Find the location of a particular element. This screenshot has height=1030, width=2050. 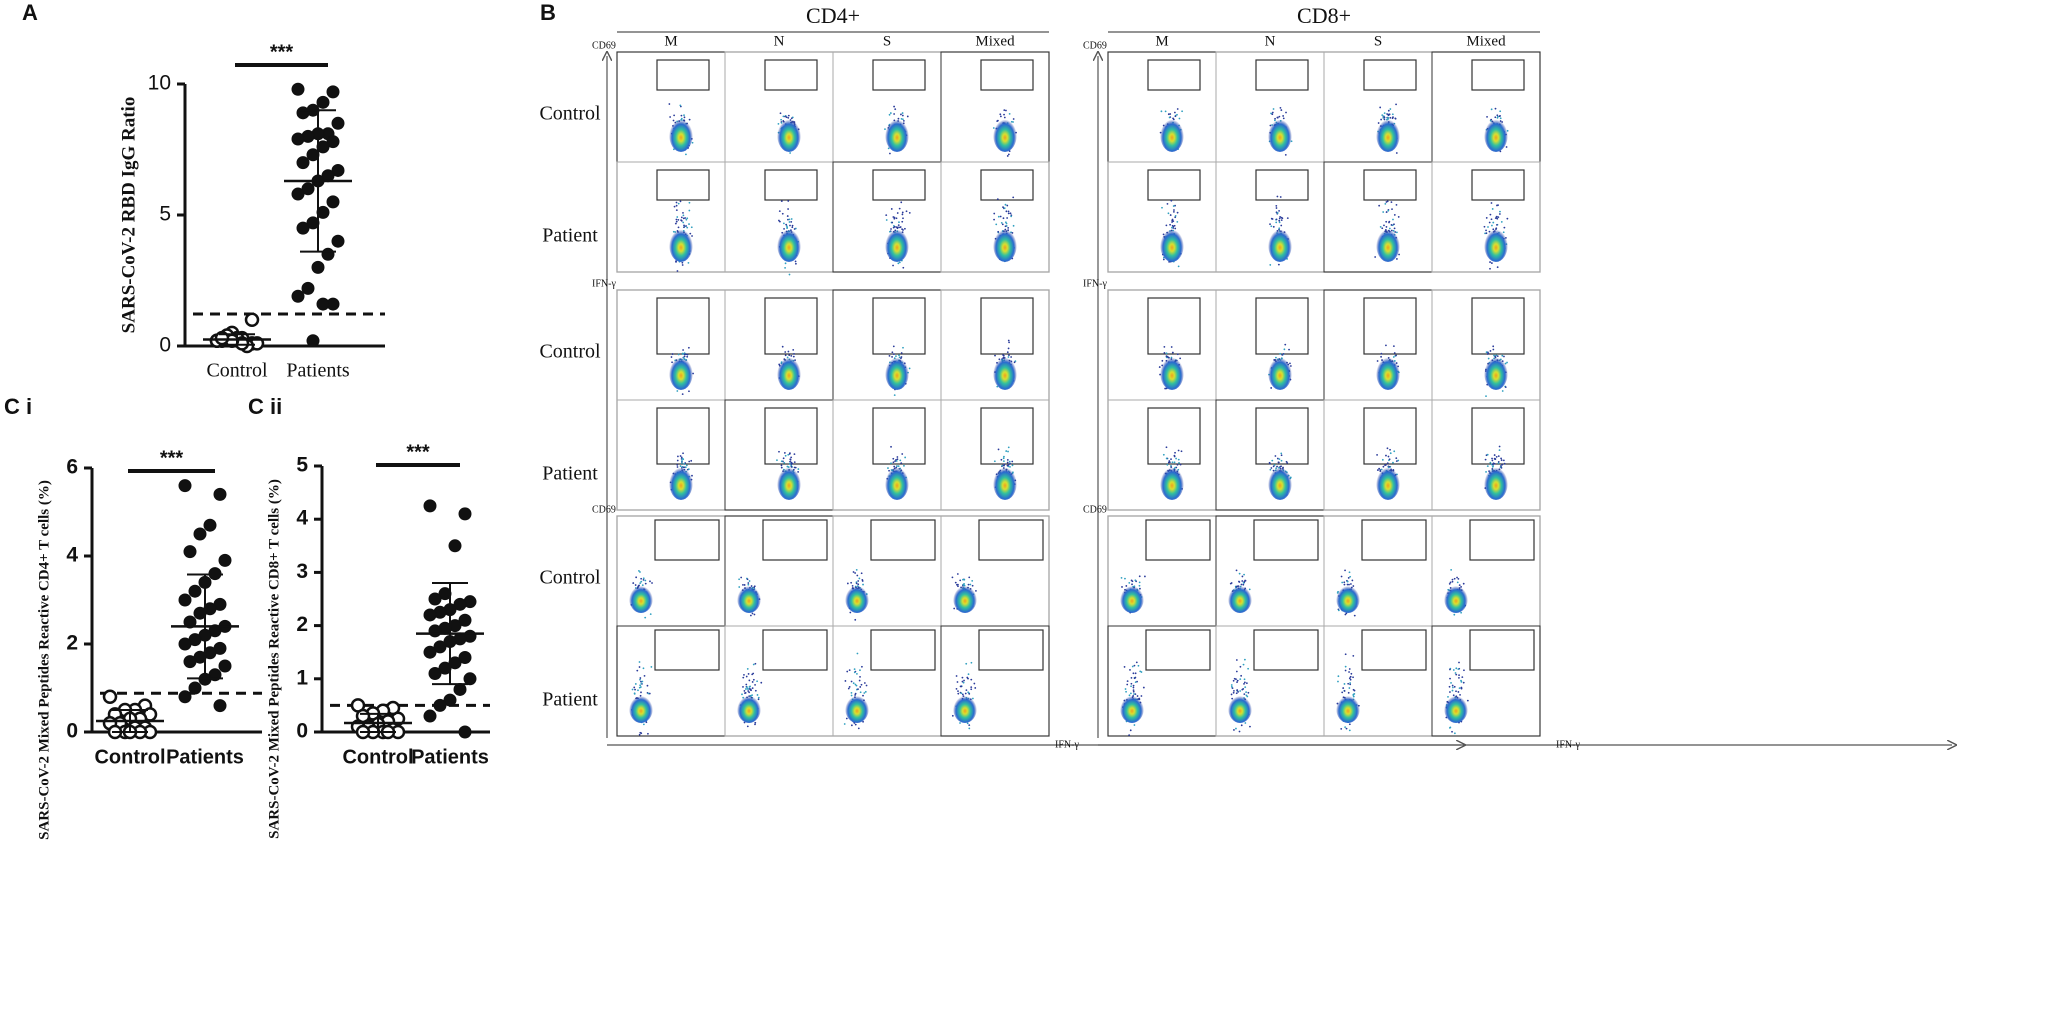

group-title: CD8+ is located at coordinates (1324, 15).